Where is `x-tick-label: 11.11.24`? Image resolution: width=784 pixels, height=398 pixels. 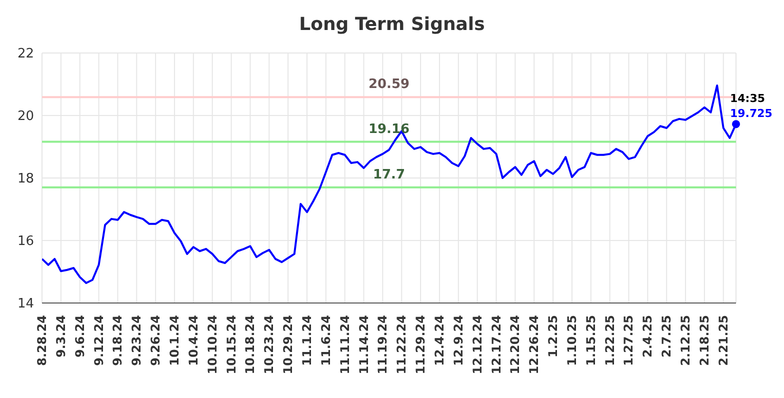
x-tick-label: 11.11.24 is located at coordinates (345, 344).